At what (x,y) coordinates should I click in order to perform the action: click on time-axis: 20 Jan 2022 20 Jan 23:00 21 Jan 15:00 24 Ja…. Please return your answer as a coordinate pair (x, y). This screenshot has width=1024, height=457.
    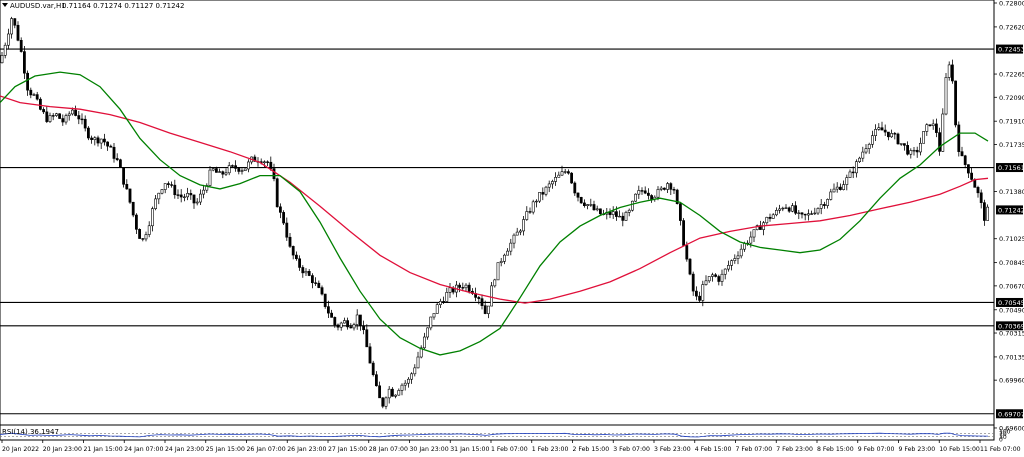
    Looking at the image, I should click on (511, 446).